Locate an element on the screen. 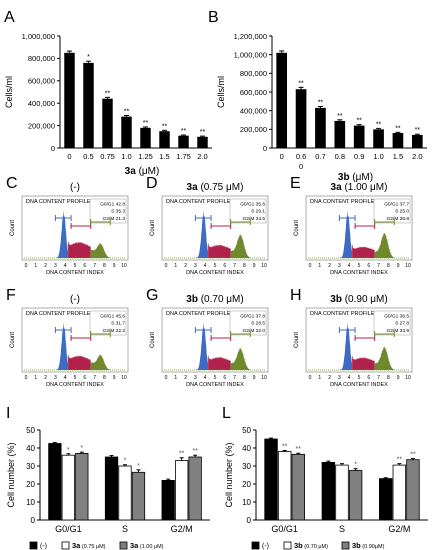 This screenshot has width=435, height=550. x-tick-label: G2/M is located at coordinates (399, 529).